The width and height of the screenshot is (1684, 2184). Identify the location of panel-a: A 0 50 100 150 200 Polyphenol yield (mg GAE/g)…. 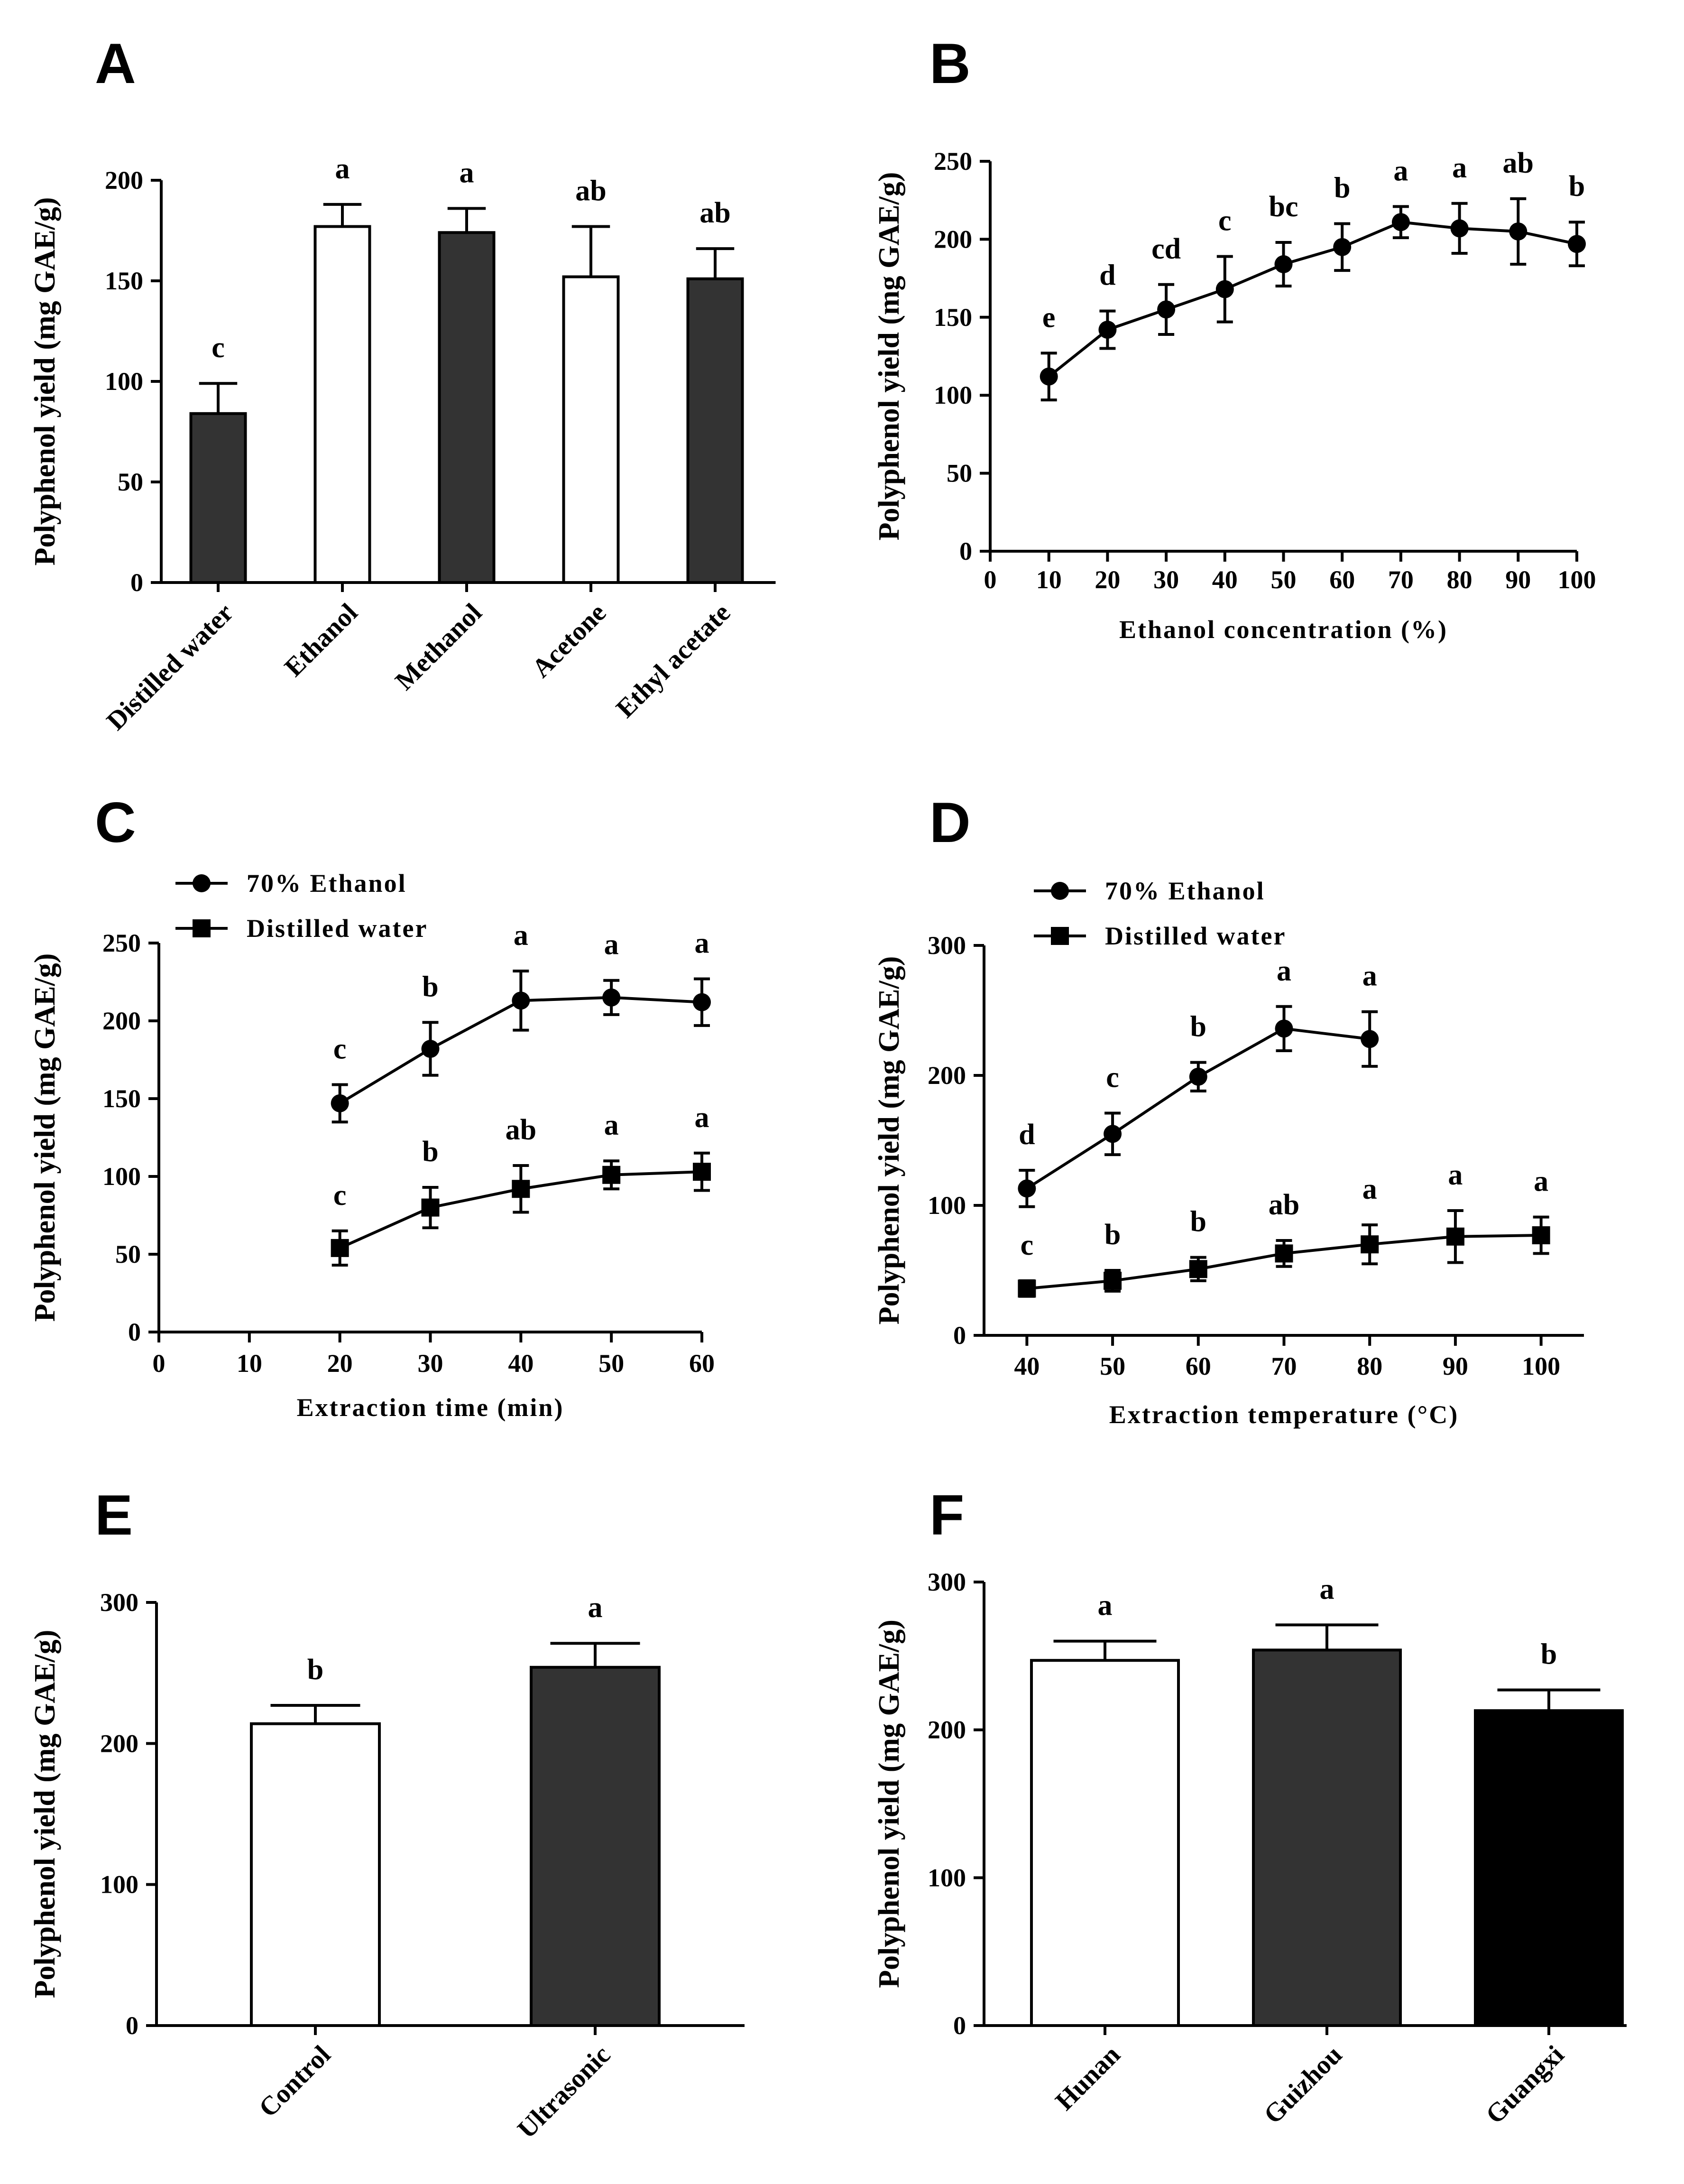
(402, 384).